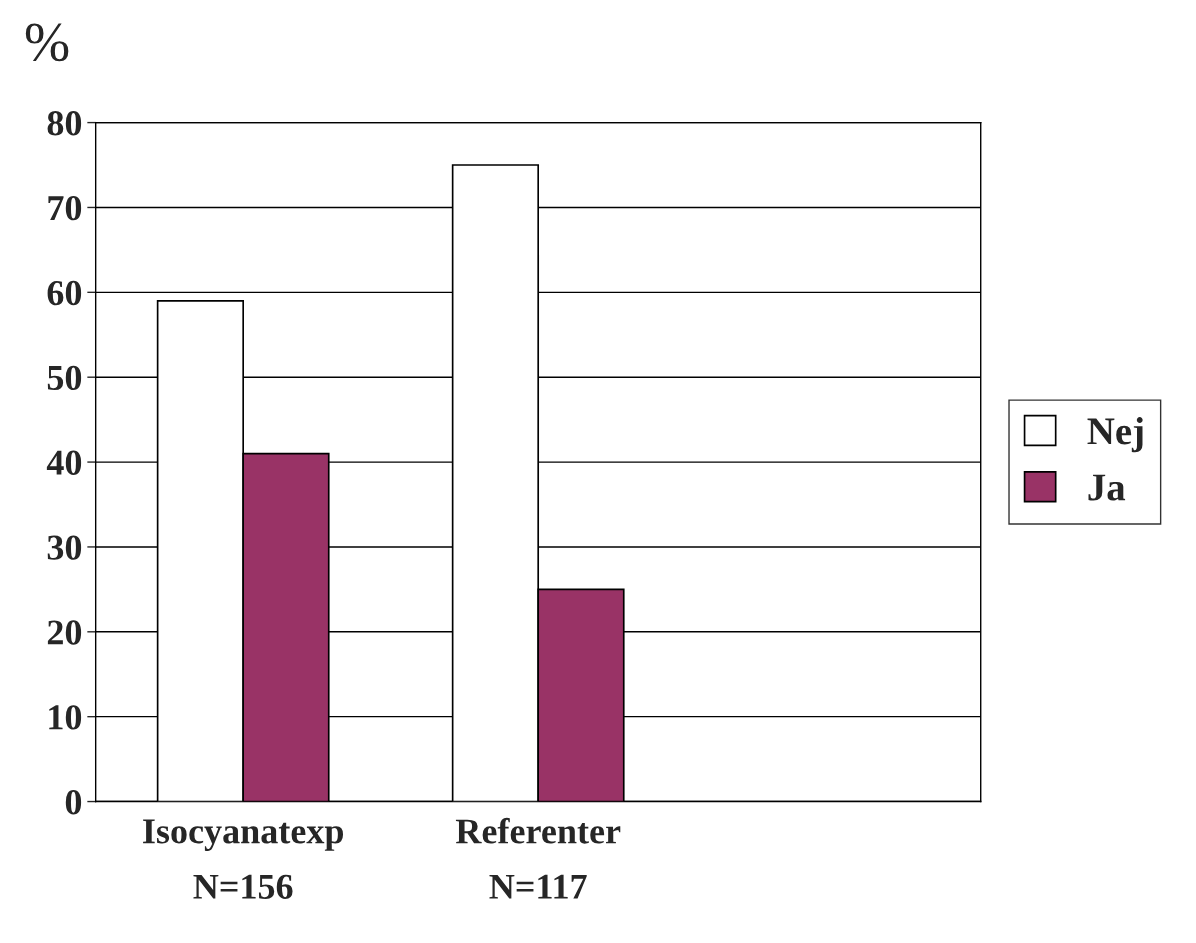  I want to click on y-tick-label: 30, so click(64, 547).